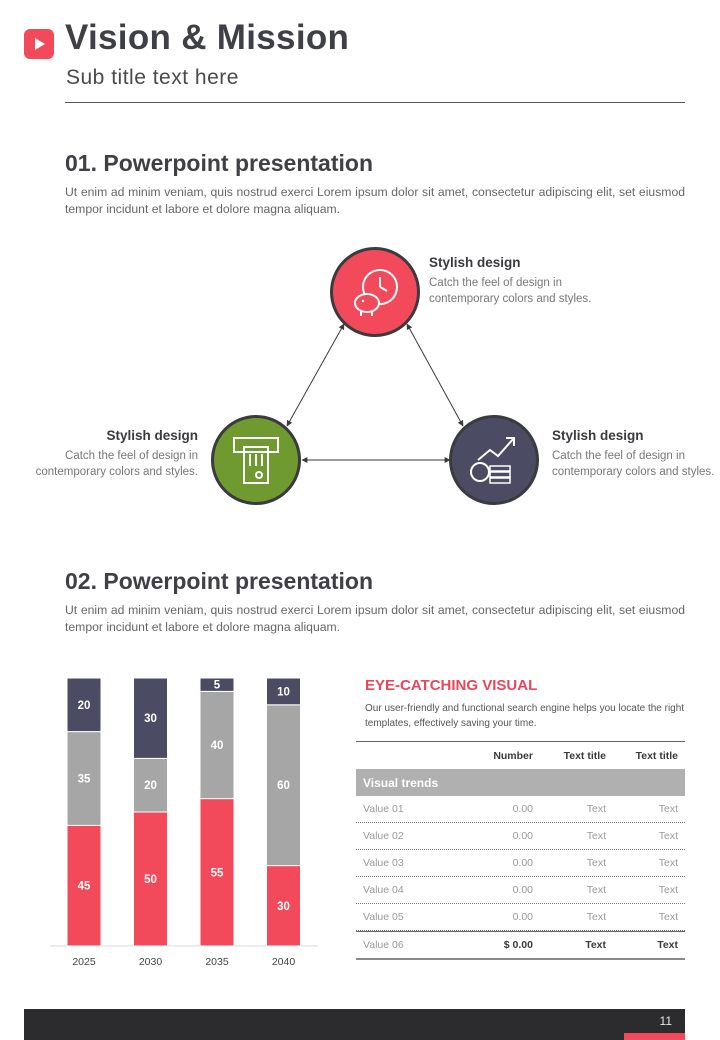  I want to click on cycle-node-right, so click(494, 460).